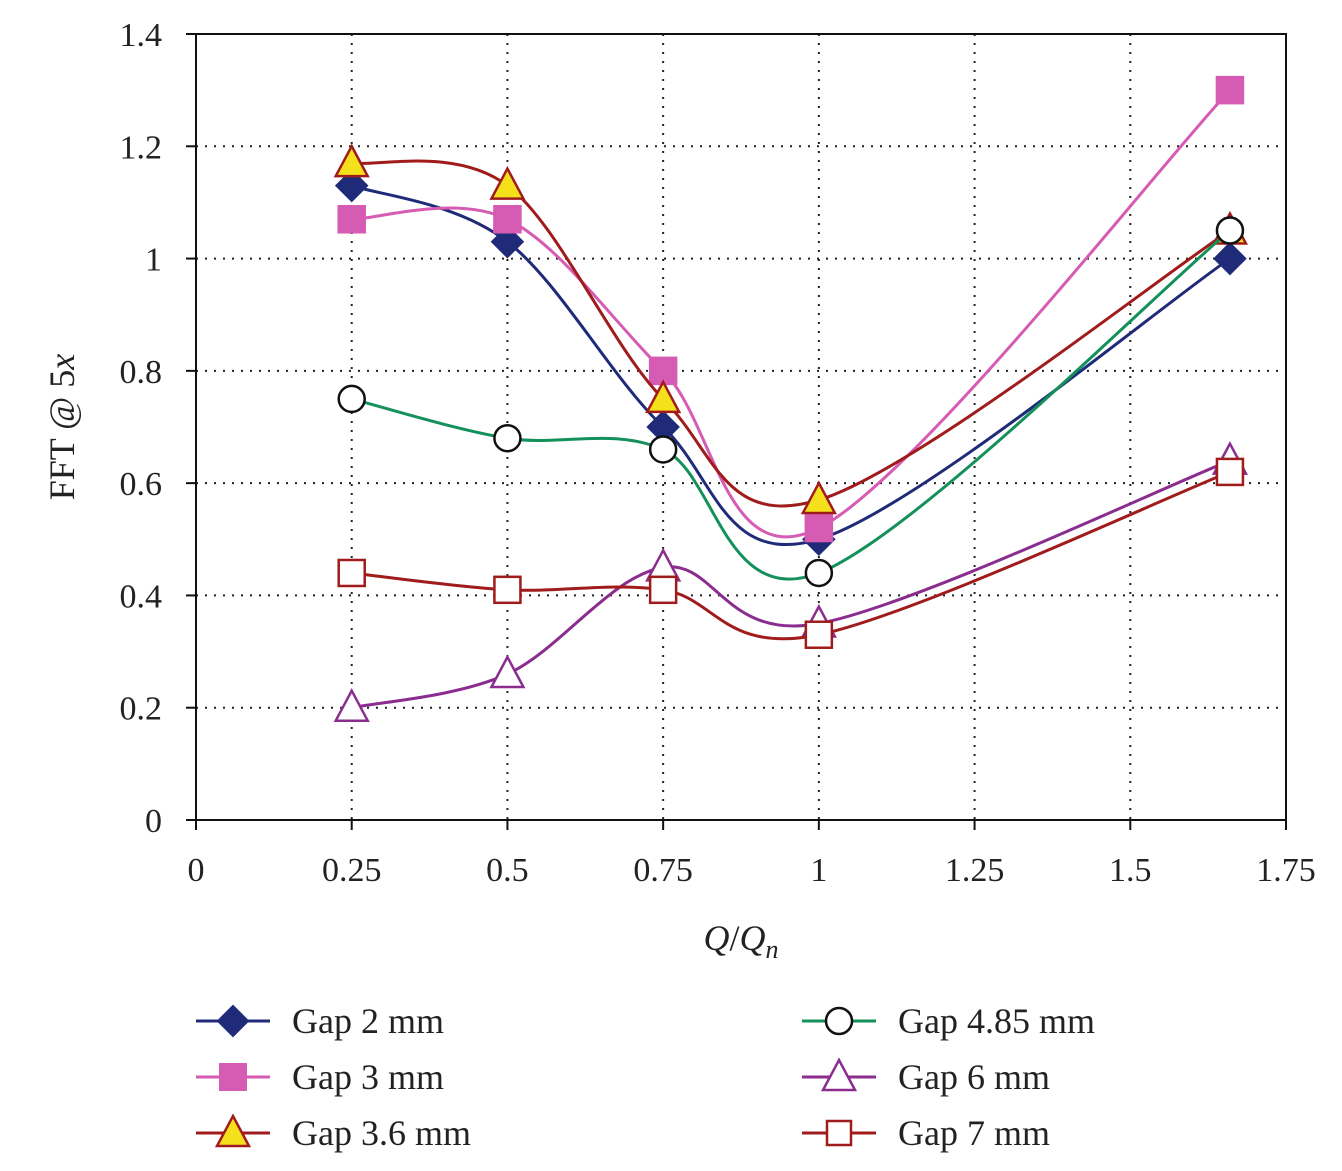 The height and width of the screenshot is (1171, 1342). What do you see at coordinates (740, 941) in the screenshot?
I see `x-axis-title: Q/Qn` at bounding box center [740, 941].